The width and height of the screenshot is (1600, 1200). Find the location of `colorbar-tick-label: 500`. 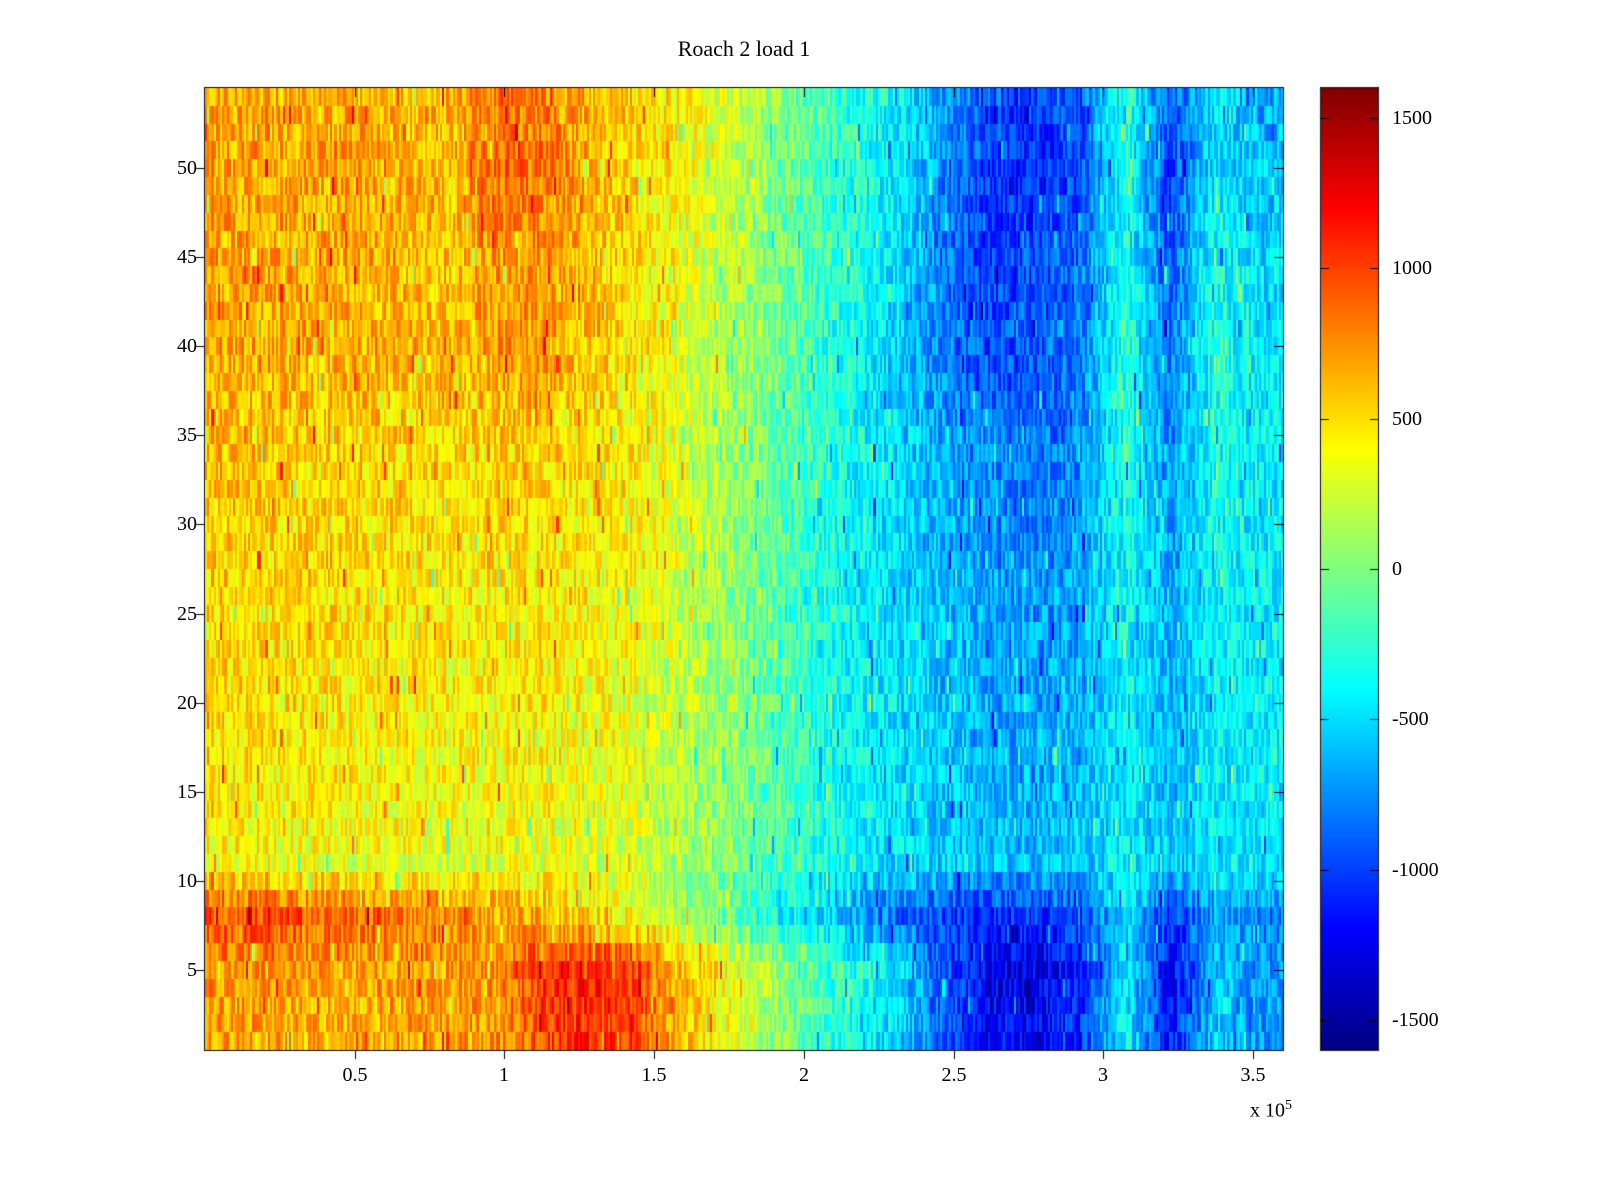

colorbar-tick-label: 500 is located at coordinates (1407, 419).